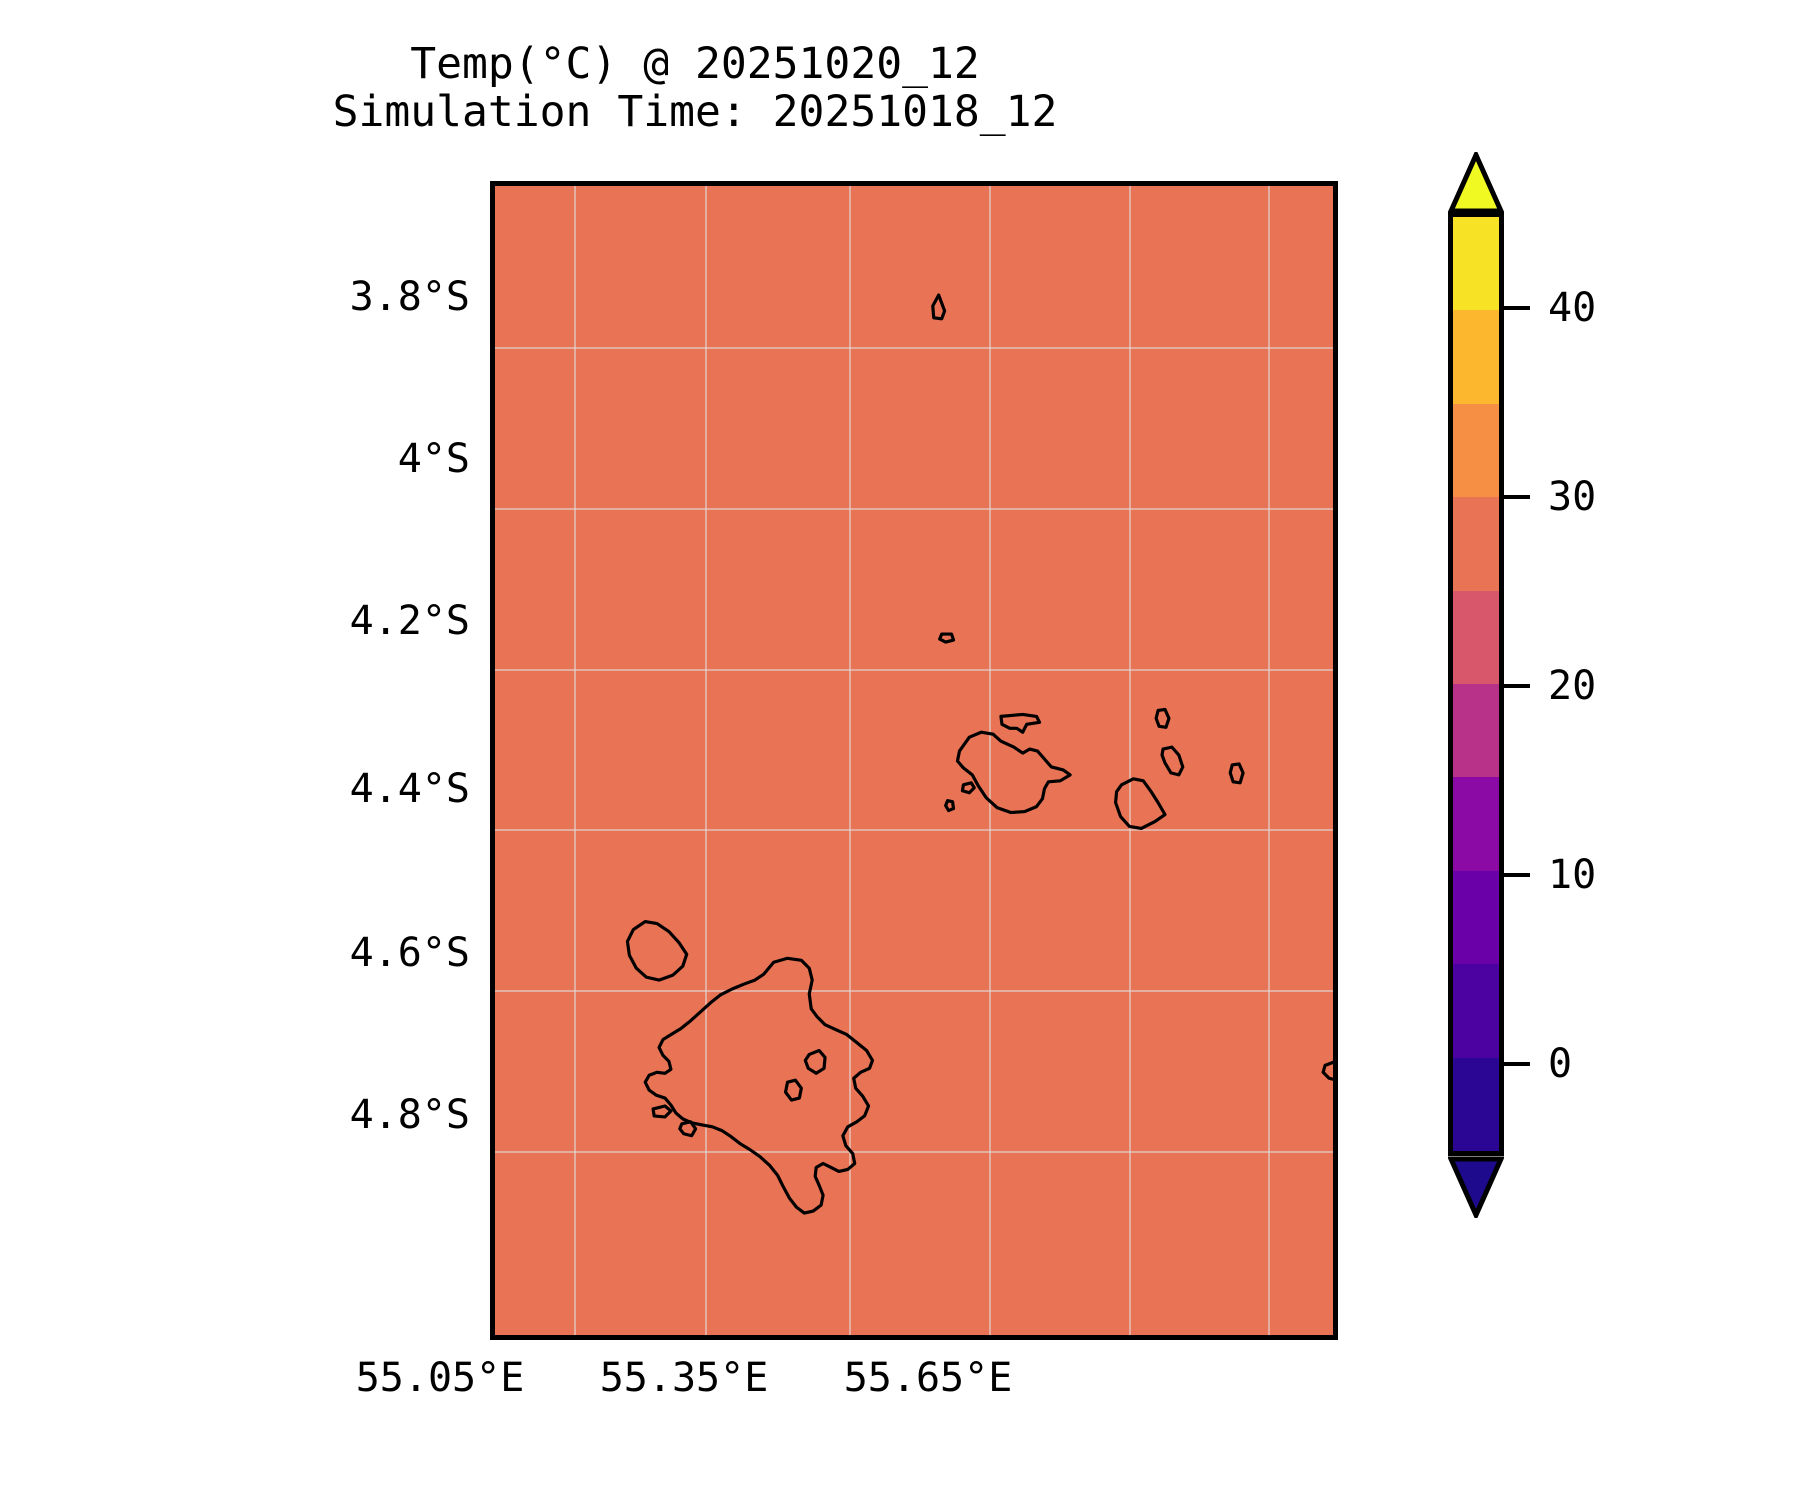 This screenshot has width=1800, height=1500. What do you see at coordinates (1572, 497) in the screenshot?
I see `colorbar-tick-label-30: 30` at bounding box center [1572, 497].